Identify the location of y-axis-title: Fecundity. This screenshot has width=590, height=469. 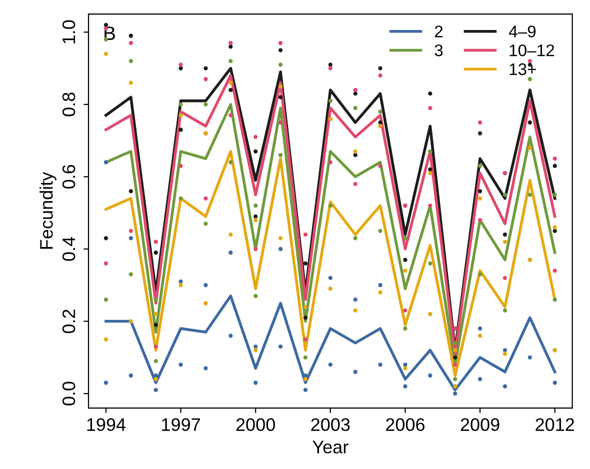
(48, 210).